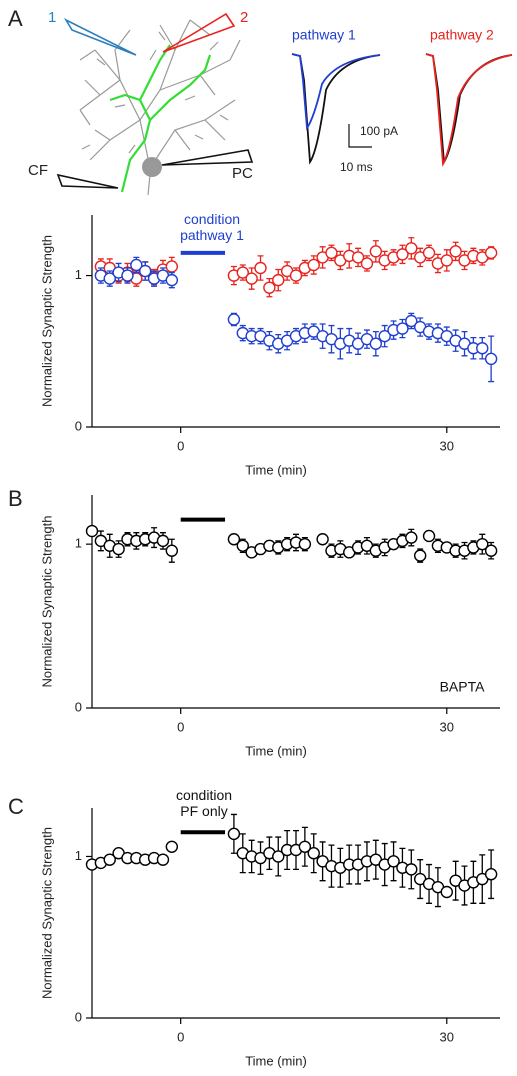 Image resolution: width=517 pixels, height=1076 pixels. I want to click on annotation-line: pathway 1, so click(212, 235).